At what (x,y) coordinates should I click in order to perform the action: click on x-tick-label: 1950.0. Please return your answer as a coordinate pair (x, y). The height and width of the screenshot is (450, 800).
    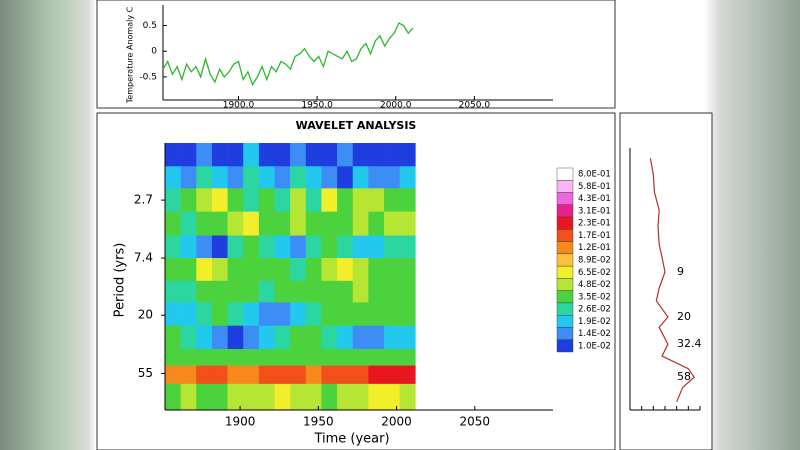
    Looking at the image, I should click on (317, 106).